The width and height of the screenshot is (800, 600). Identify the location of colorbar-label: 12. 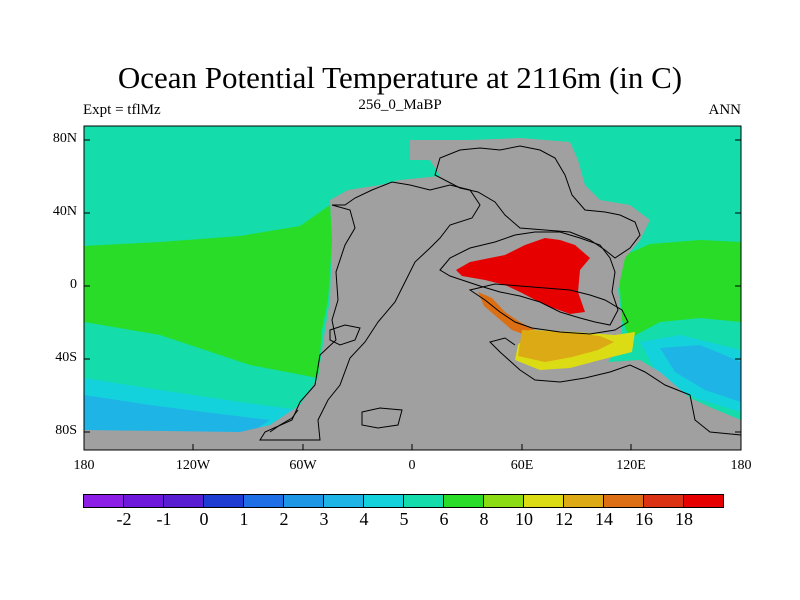
(564, 519).